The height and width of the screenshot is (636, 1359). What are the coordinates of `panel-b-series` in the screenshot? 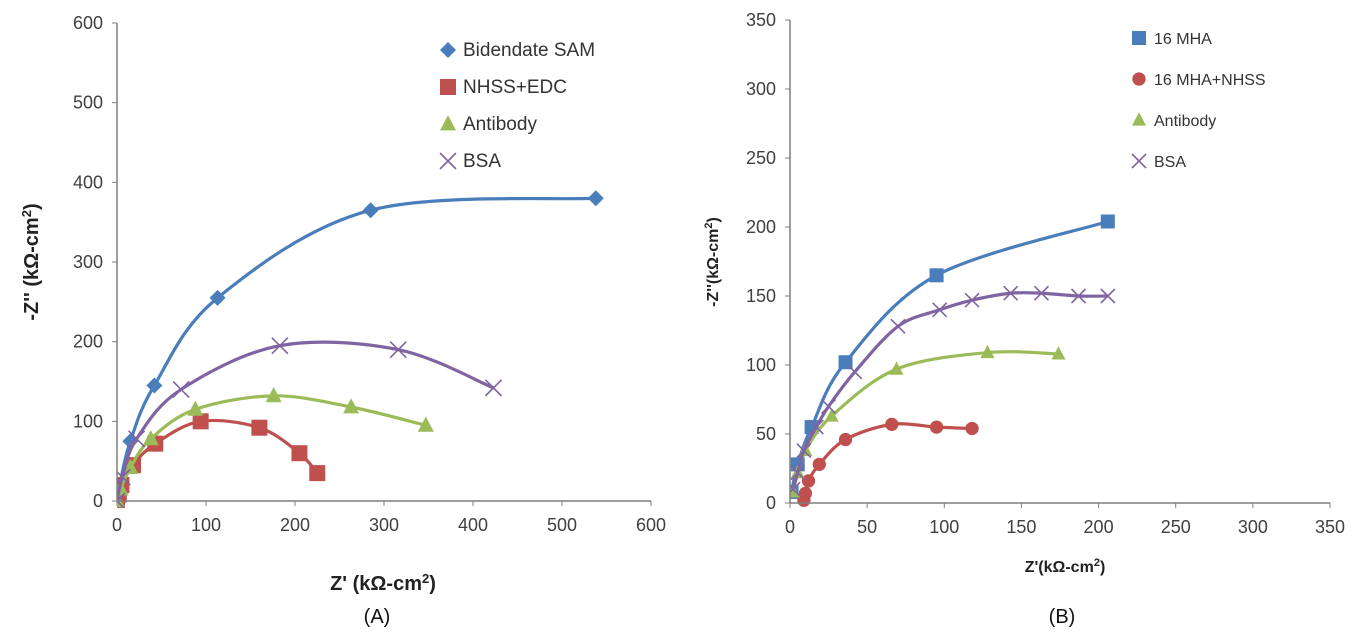 It's located at (953, 360).